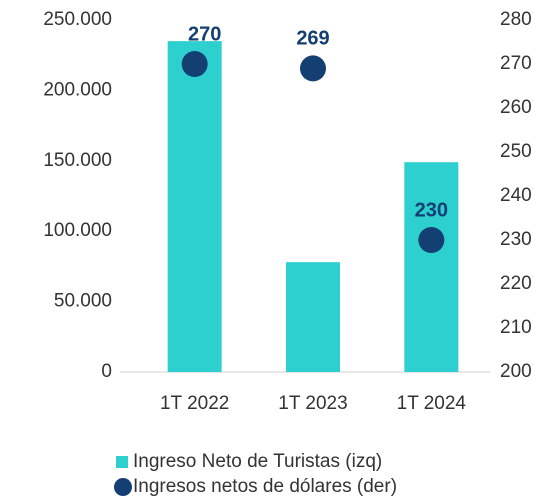  Describe the element at coordinates (77, 160) in the screenshot. I see `y-tick-label: 150.000` at that location.